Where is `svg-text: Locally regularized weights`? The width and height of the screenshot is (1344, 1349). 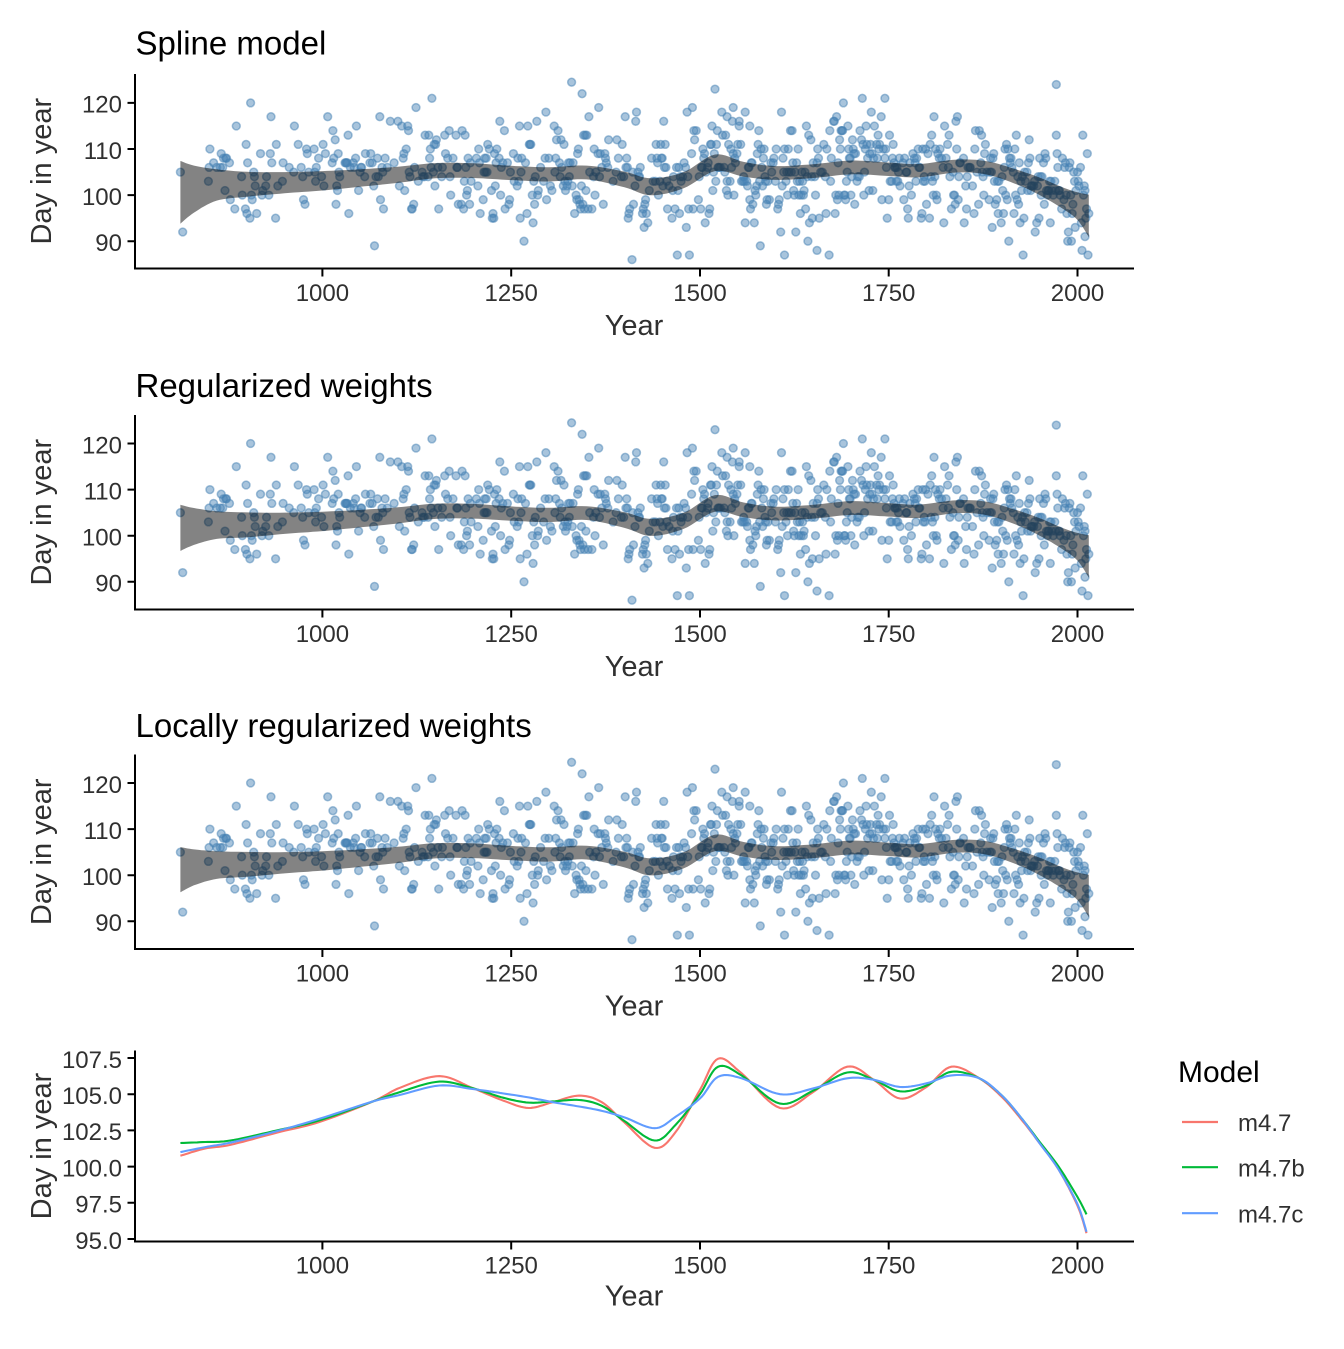 svg-text: Locally regularized weights is located at coordinates (334, 725).